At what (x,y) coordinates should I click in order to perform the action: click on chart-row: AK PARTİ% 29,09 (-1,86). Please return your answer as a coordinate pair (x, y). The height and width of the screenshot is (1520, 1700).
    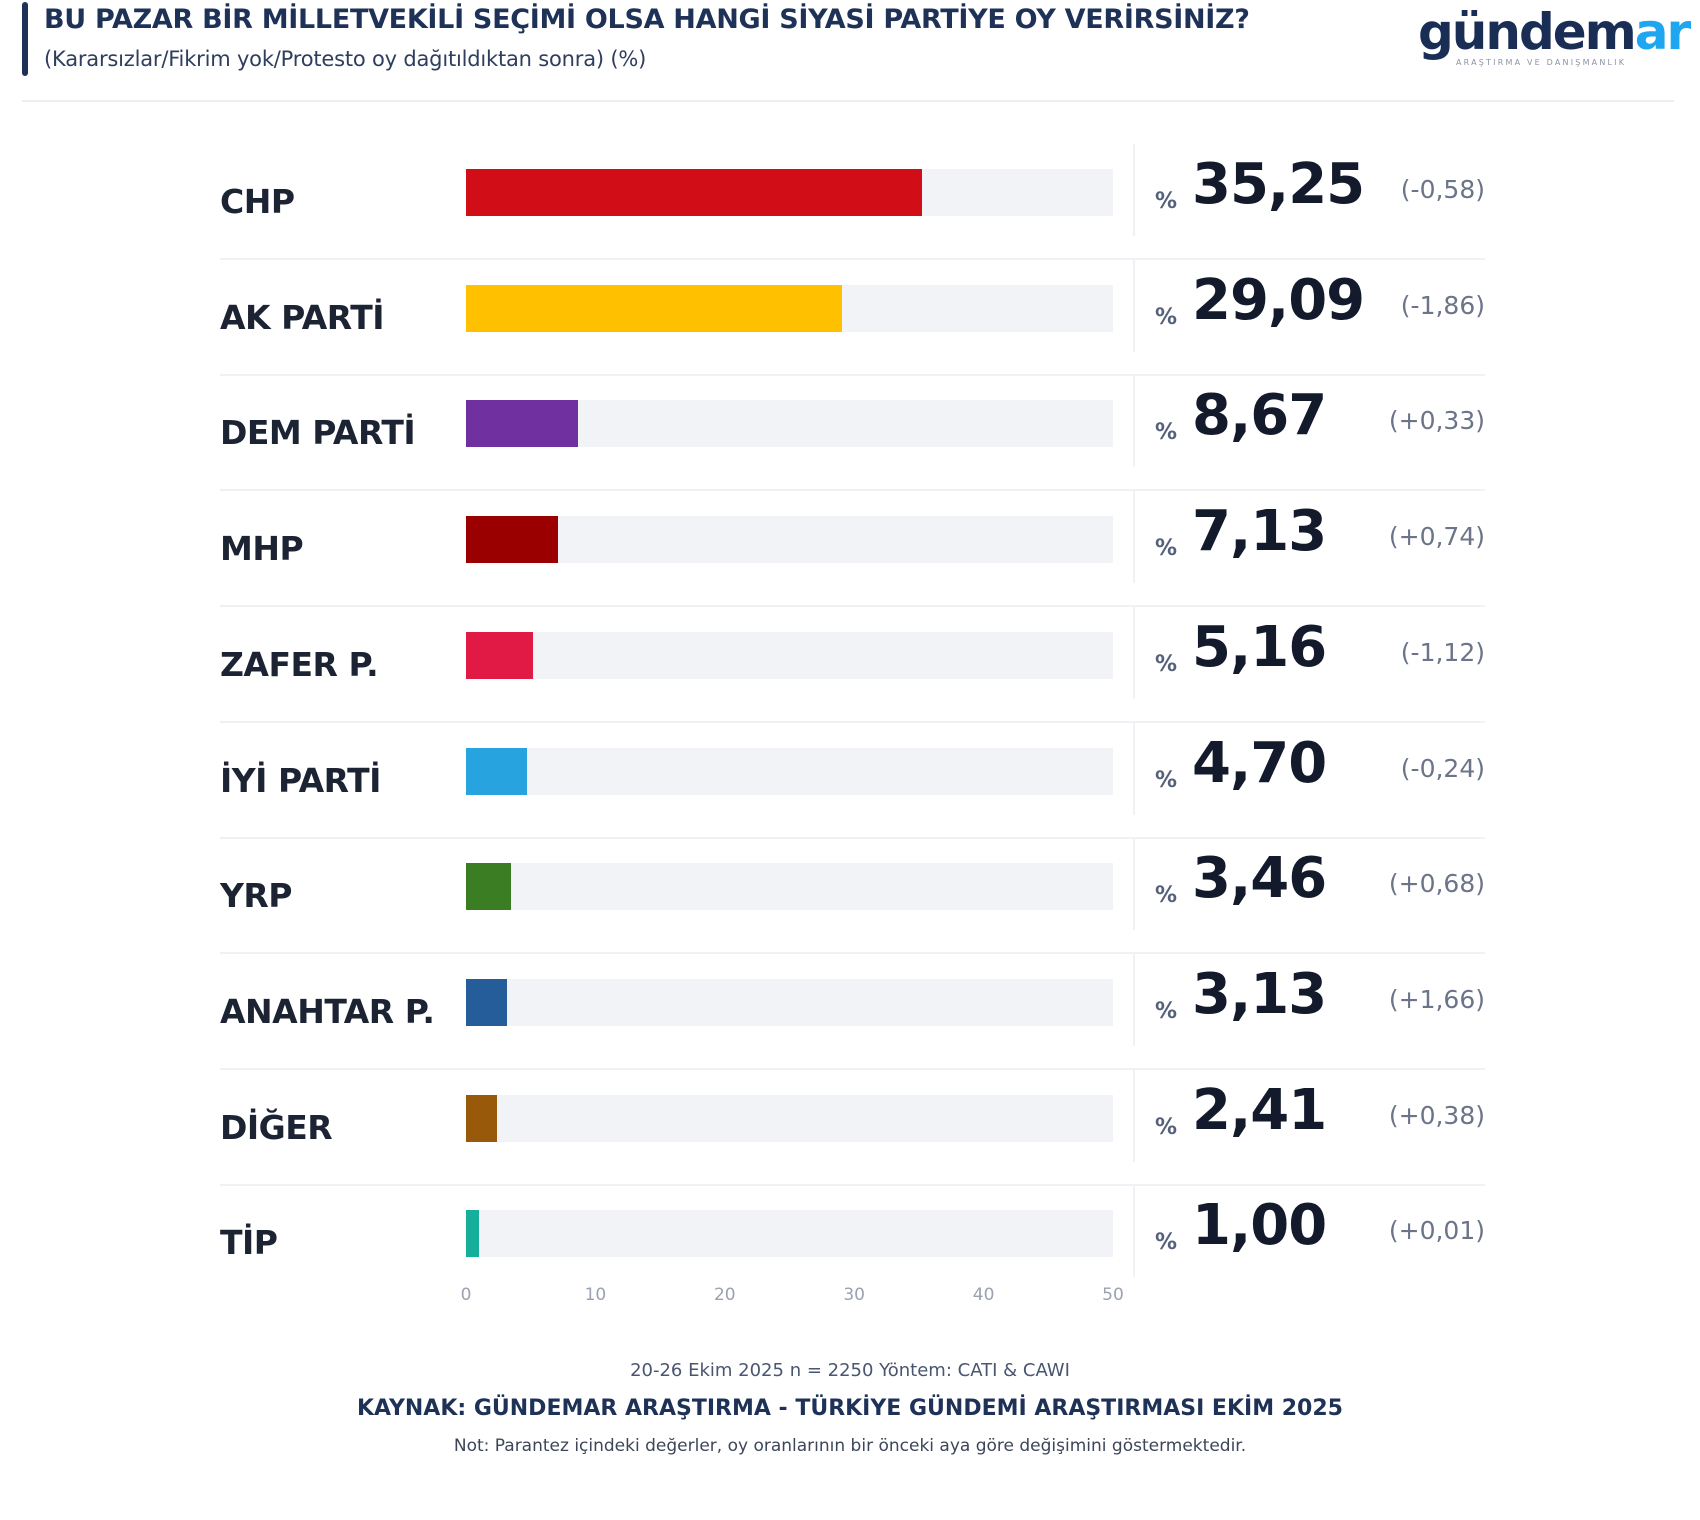
    Looking at the image, I should click on (852, 317).